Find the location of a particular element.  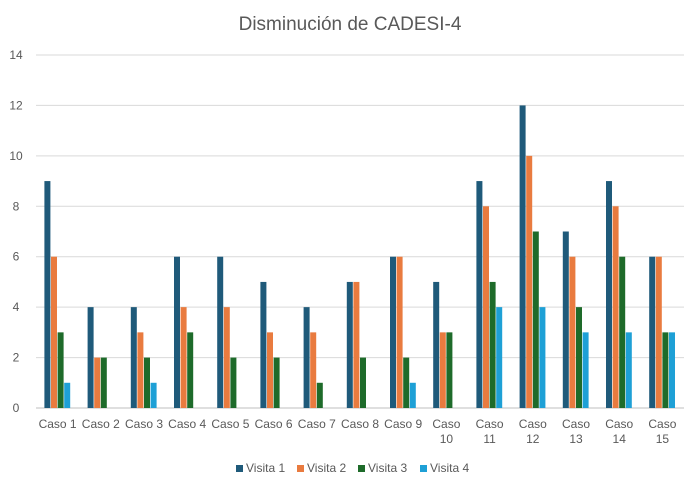

x-tick-label: Caso 7 is located at coordinates (317, 424).